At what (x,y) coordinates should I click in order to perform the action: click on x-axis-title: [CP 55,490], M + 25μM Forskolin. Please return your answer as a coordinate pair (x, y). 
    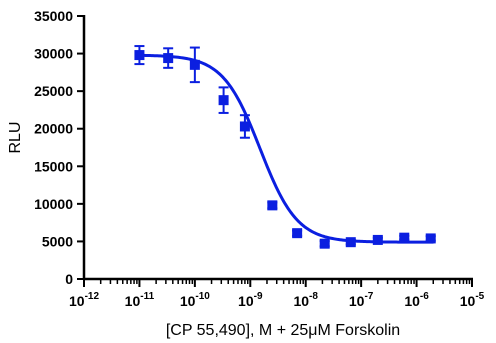
    Looking at the image, I should click on (283, 330).